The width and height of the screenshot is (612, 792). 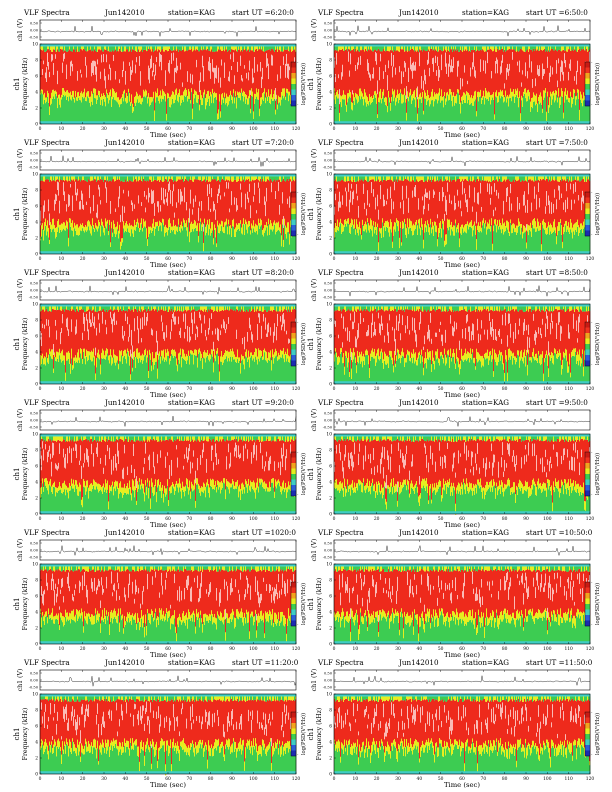 I want to click on colorbar-label: log(PSD(V²/Hz)), so click(x=597, y=84).